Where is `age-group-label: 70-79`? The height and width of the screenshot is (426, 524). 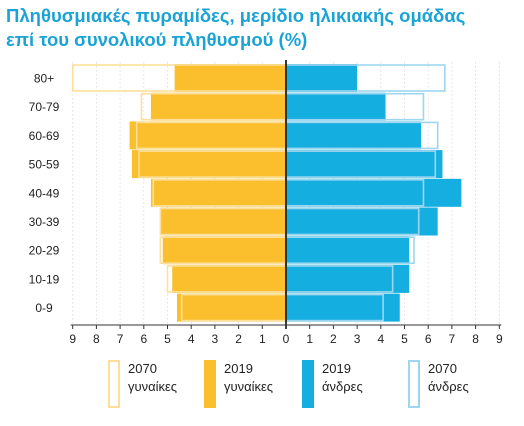
age-group-label: 70-79 is located at coordinates (44, 107).